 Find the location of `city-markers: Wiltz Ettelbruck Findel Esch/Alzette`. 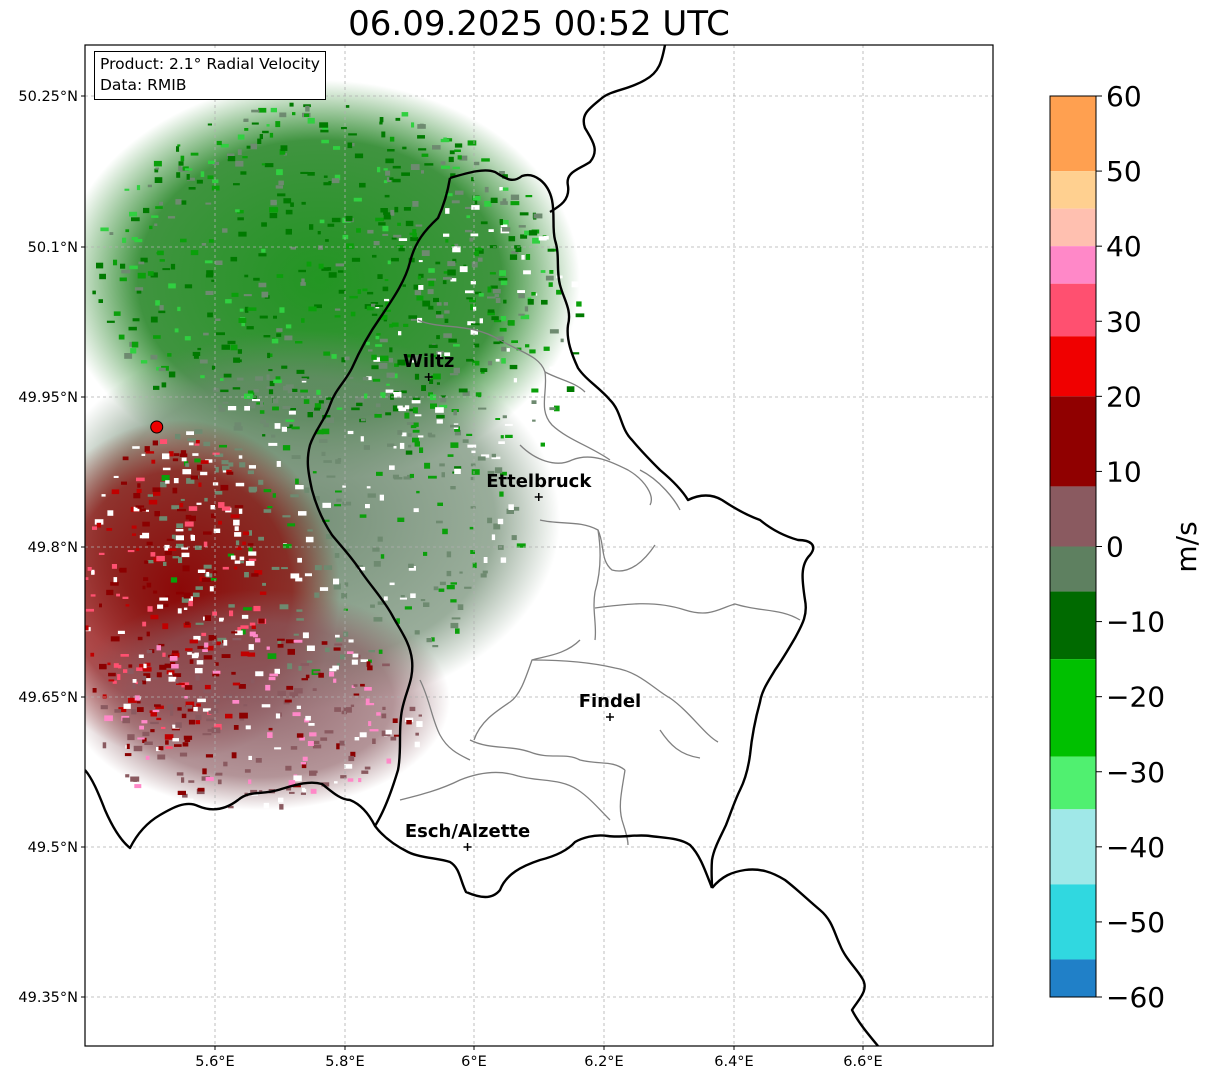

city-markers: Wiltz Ettelbruck Findel Esch/Alzette is located at coordinates (522, 601).